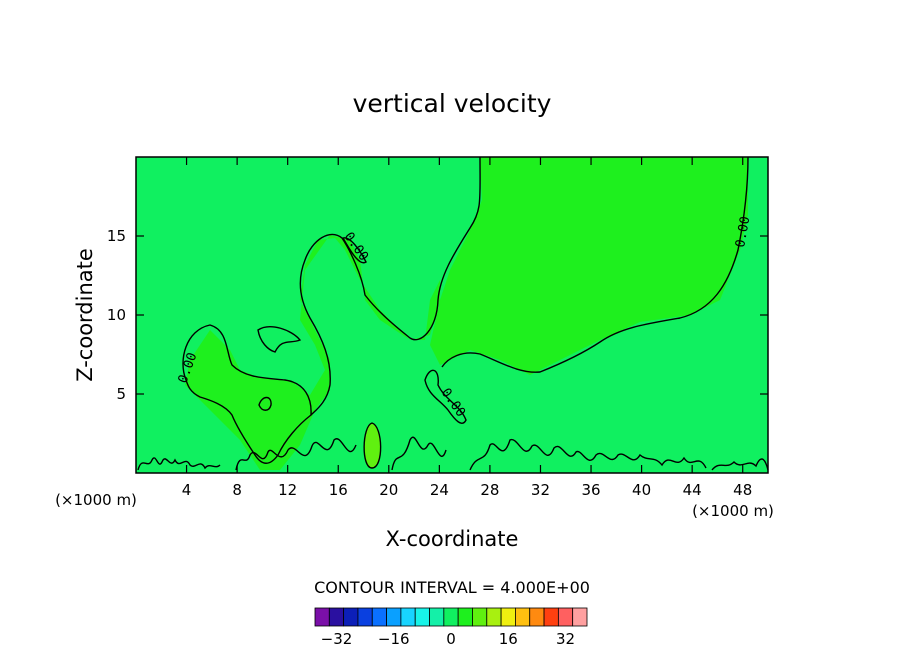  What do you see at coordinates (237, 490) in the screenshot?
I see `x-tick-label: 8` at bounding box center [237, 490].